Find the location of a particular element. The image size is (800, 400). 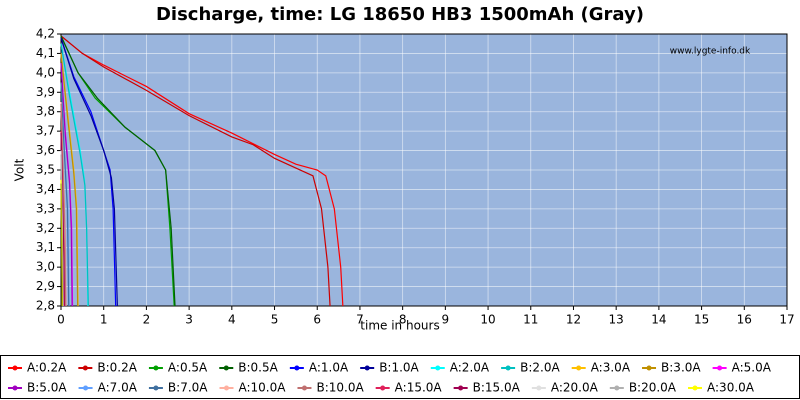

x-tick-label: 16 is located at coordinates (744, 320).